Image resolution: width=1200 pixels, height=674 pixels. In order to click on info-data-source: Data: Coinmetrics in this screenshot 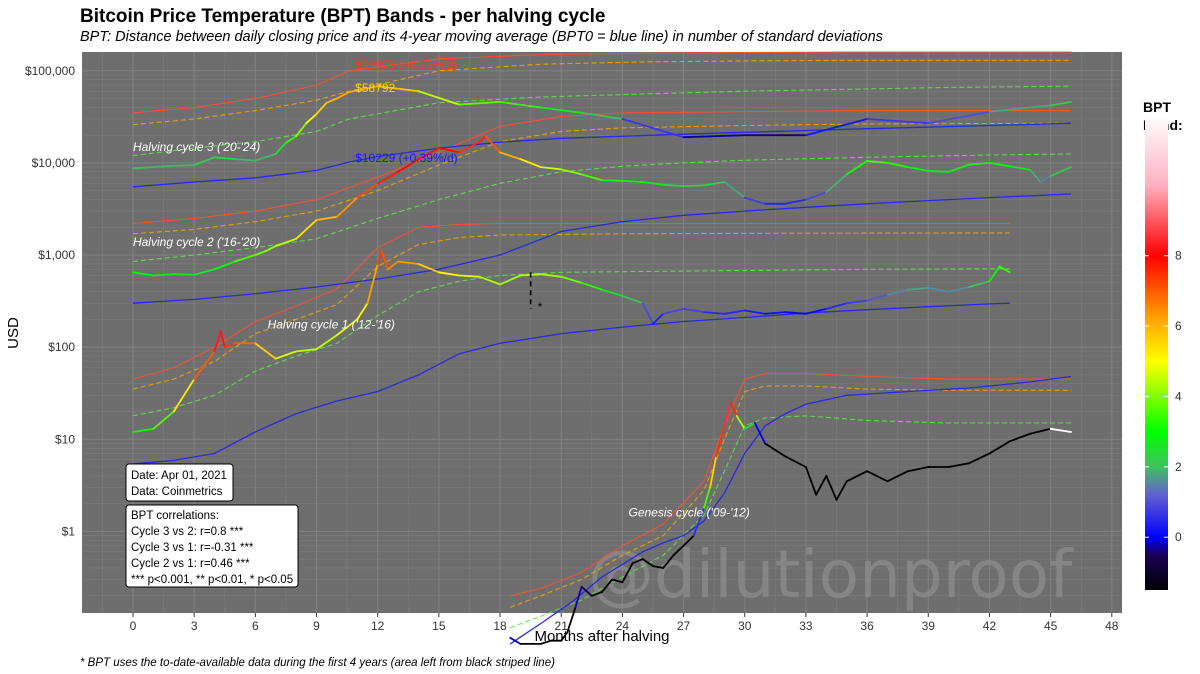, I will do `click(177, 492)`.